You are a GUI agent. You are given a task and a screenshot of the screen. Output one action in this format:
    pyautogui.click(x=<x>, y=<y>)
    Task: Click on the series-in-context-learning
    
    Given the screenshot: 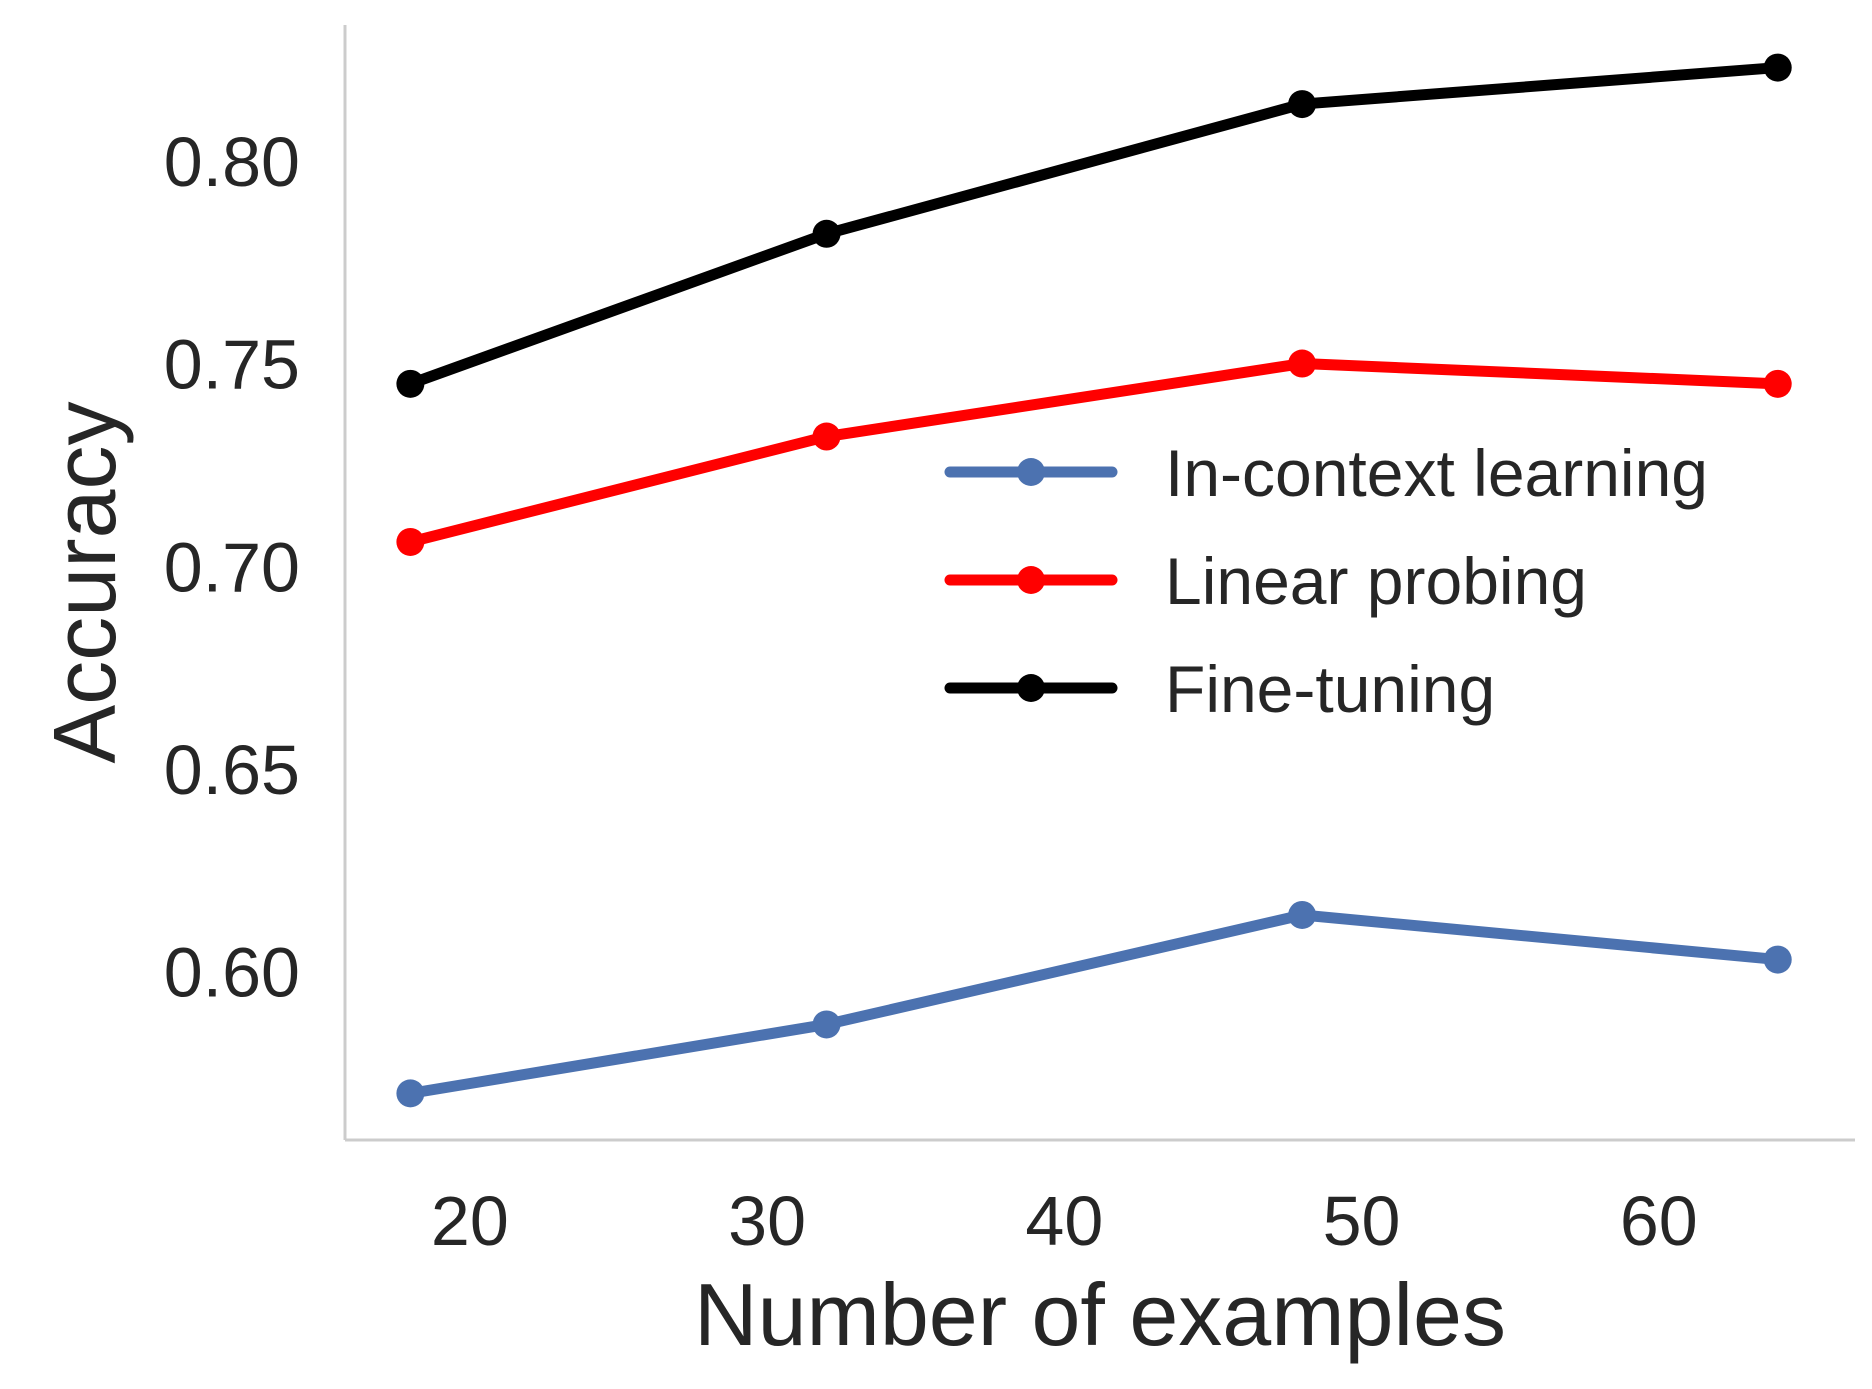 What is the action you would take?
    pyautogui.click(x=1094, y=1004)
    